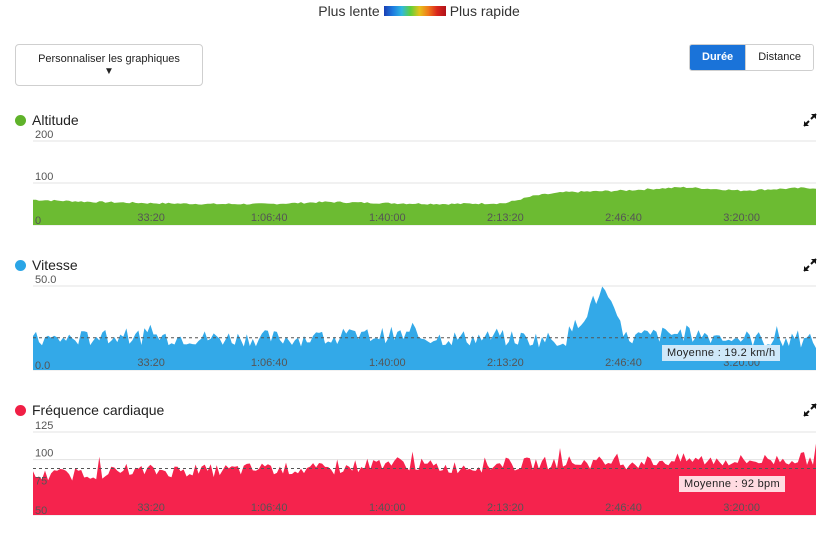 The width and height of the screenshot is (838, 547). Describe the element at coordinates (44, 135) in the screenshot. I see `altitude-y-tick-label: 200` at that location.